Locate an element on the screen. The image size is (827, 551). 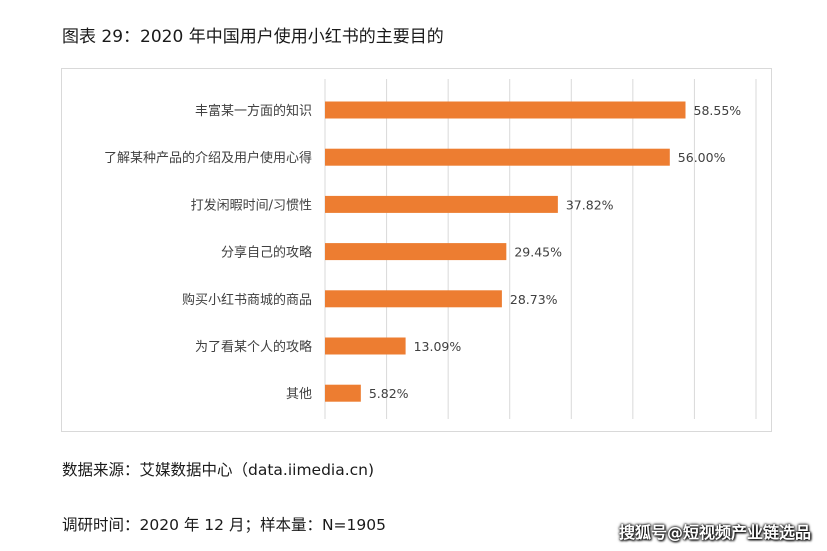
data-label: 37.82% is located at coordinates (590, 204).